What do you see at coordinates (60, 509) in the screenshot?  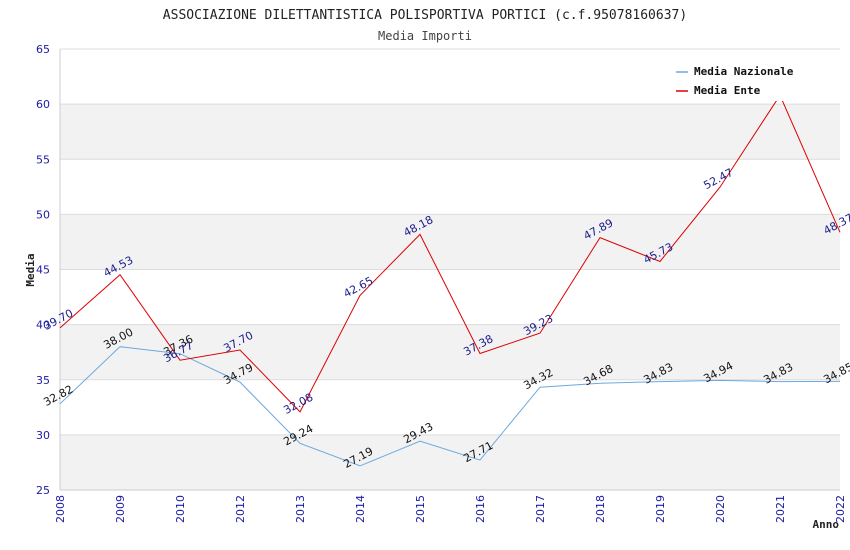 I see `x-tick-label: 2008` at bounding box center [60, 509].